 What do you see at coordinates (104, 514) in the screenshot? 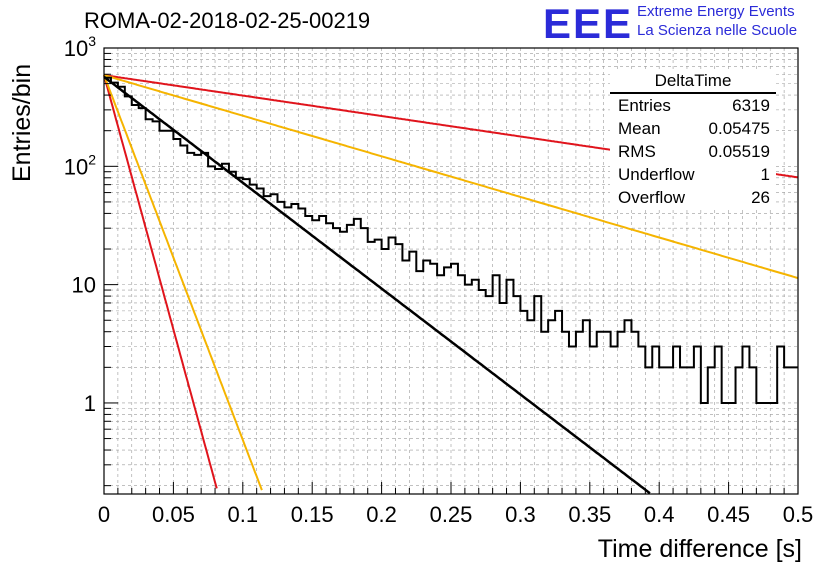
I see `x-tick-label: 0` at bounding box center [104, 514].